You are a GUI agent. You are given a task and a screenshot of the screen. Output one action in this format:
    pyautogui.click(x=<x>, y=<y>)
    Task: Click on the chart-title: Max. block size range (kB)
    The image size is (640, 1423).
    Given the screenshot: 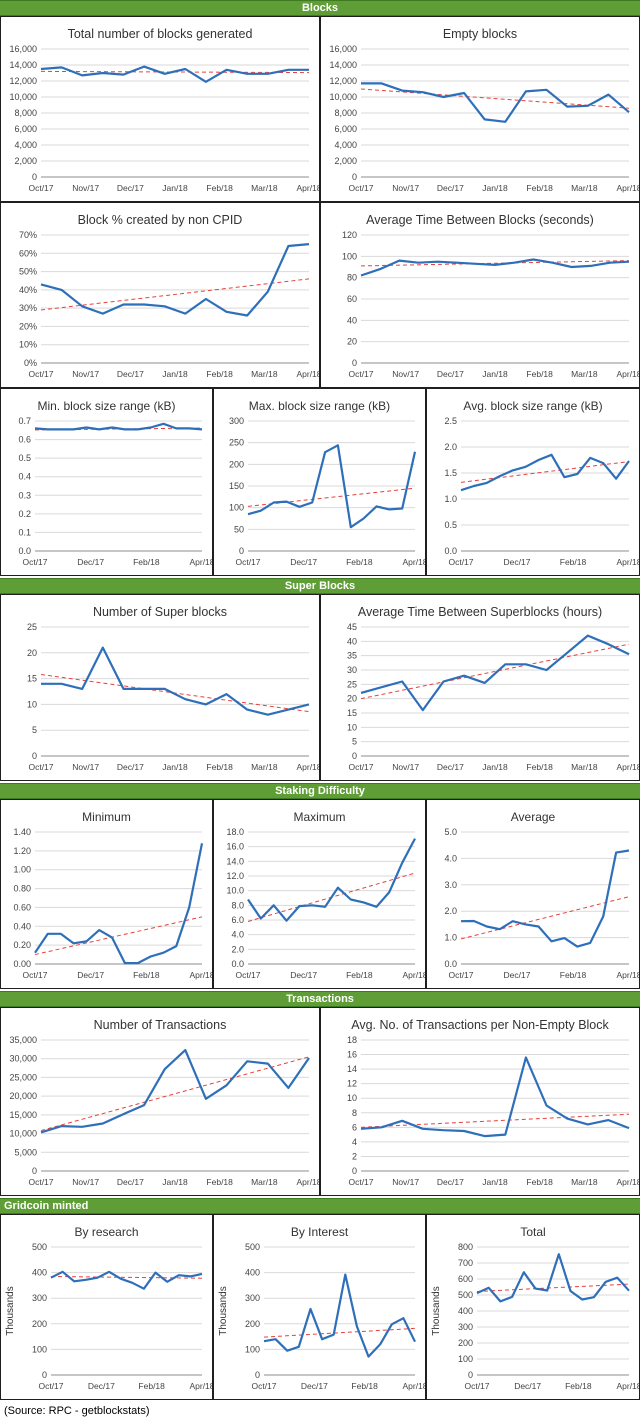 What is the action you would take?
    pyautogui.click(x=319, y=406)
    